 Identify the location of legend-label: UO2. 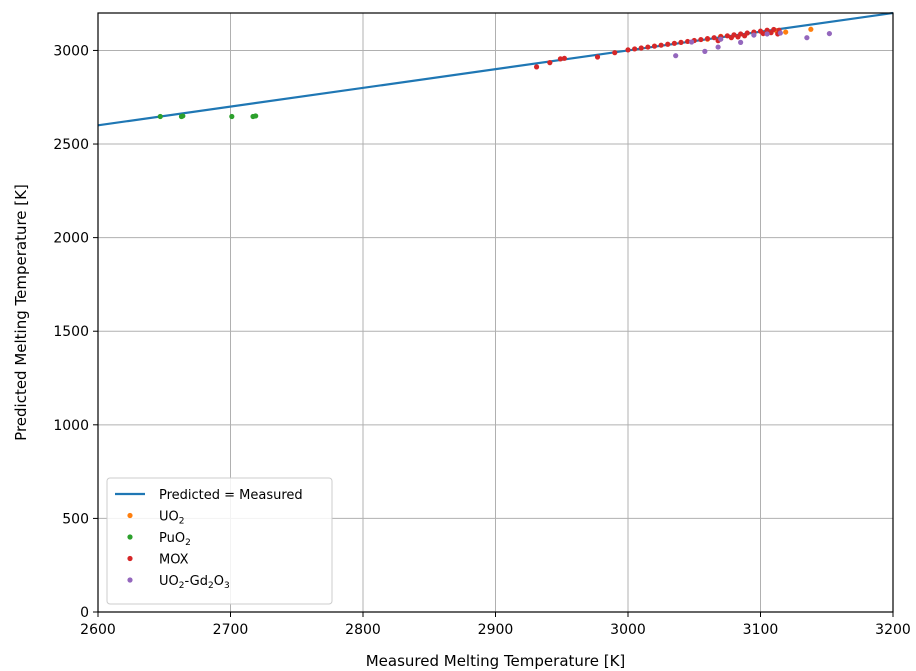
(171, 518).